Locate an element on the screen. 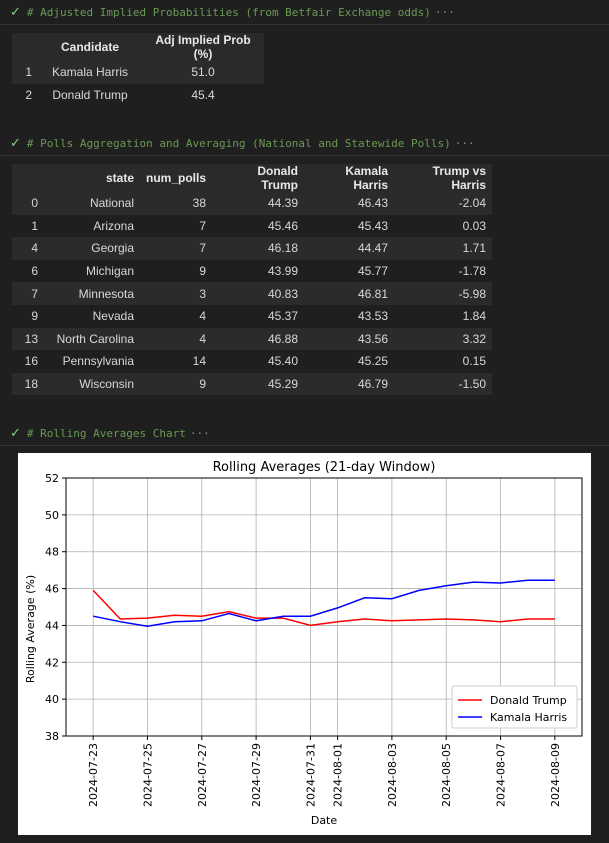 This screenshot has width=609, height=843. cell: 14 is located at coordinates (176, 361).